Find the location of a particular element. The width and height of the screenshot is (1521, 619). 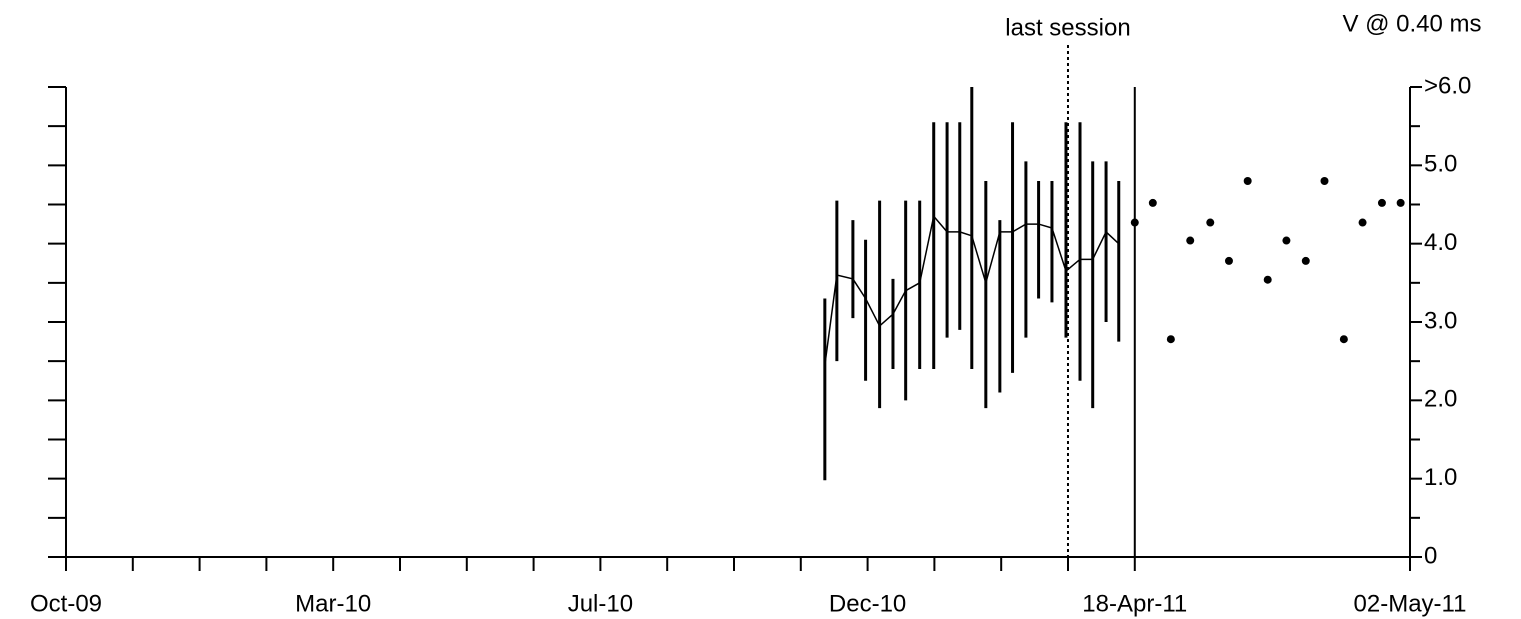

x-tick-label: 18-Apr-11 is located at coordinates (1134, 603).